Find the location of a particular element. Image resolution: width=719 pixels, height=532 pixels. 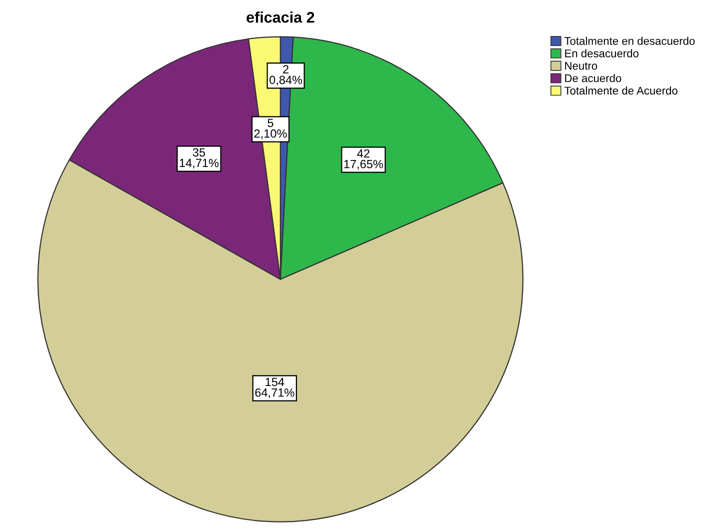

data-label: 154 64,71% is located at coordinates (274, 388).